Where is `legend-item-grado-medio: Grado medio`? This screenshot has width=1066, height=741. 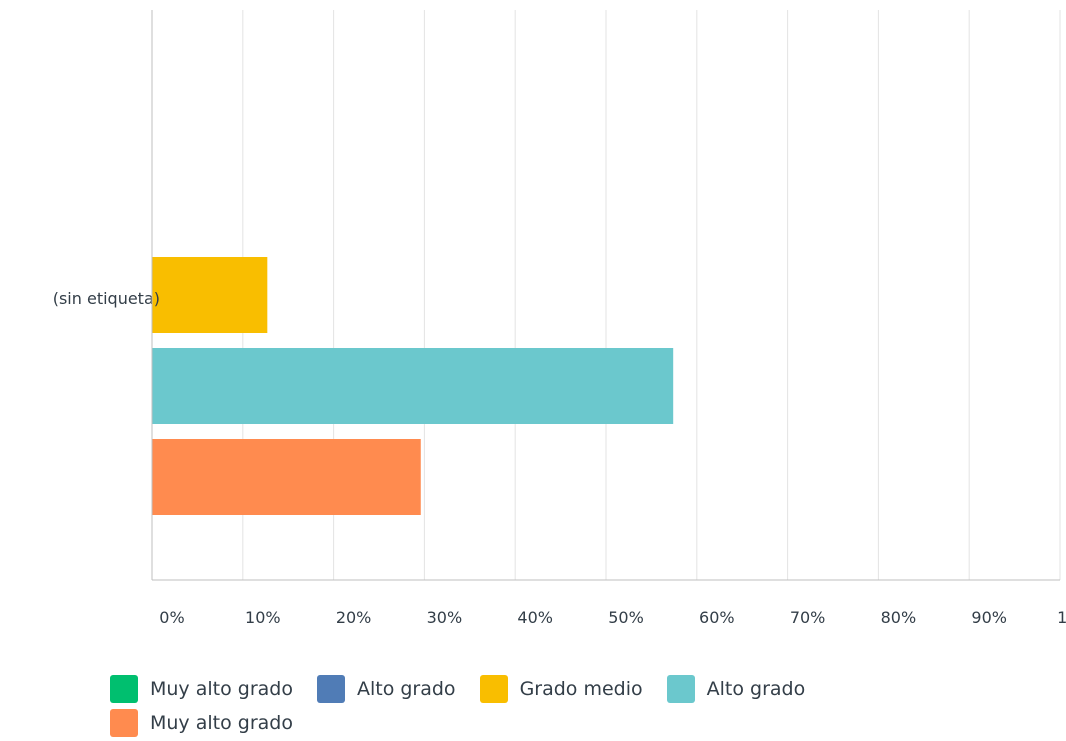 legend-item-grado-medio: Grado medio is located at coordinates (561, 689).